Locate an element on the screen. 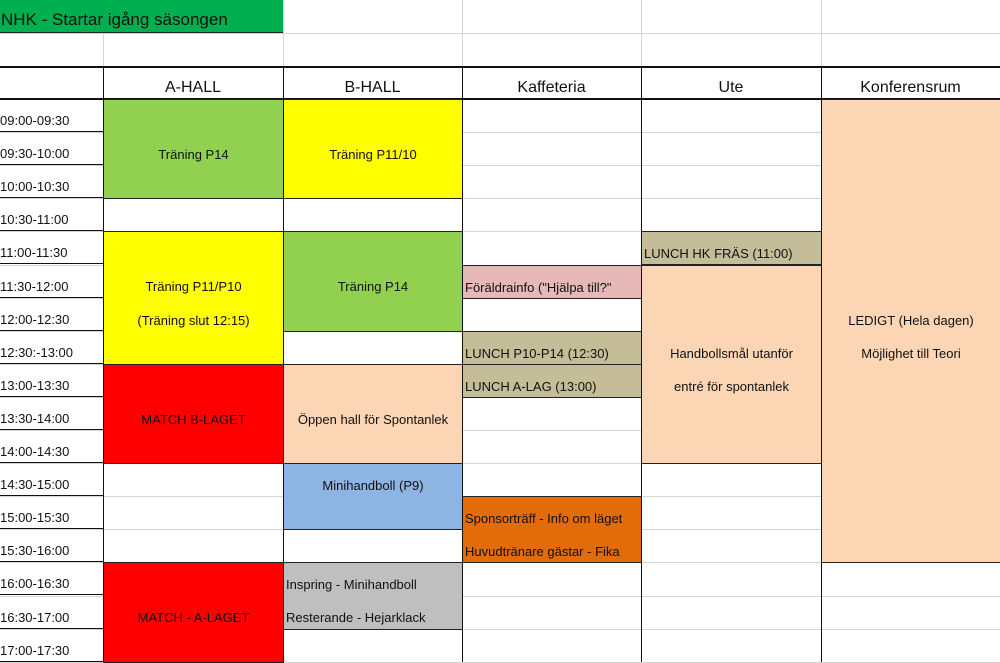 This screenshot has width=1000, height=663. event-label: Träning P11/10 is located at coordinates (373, 155).